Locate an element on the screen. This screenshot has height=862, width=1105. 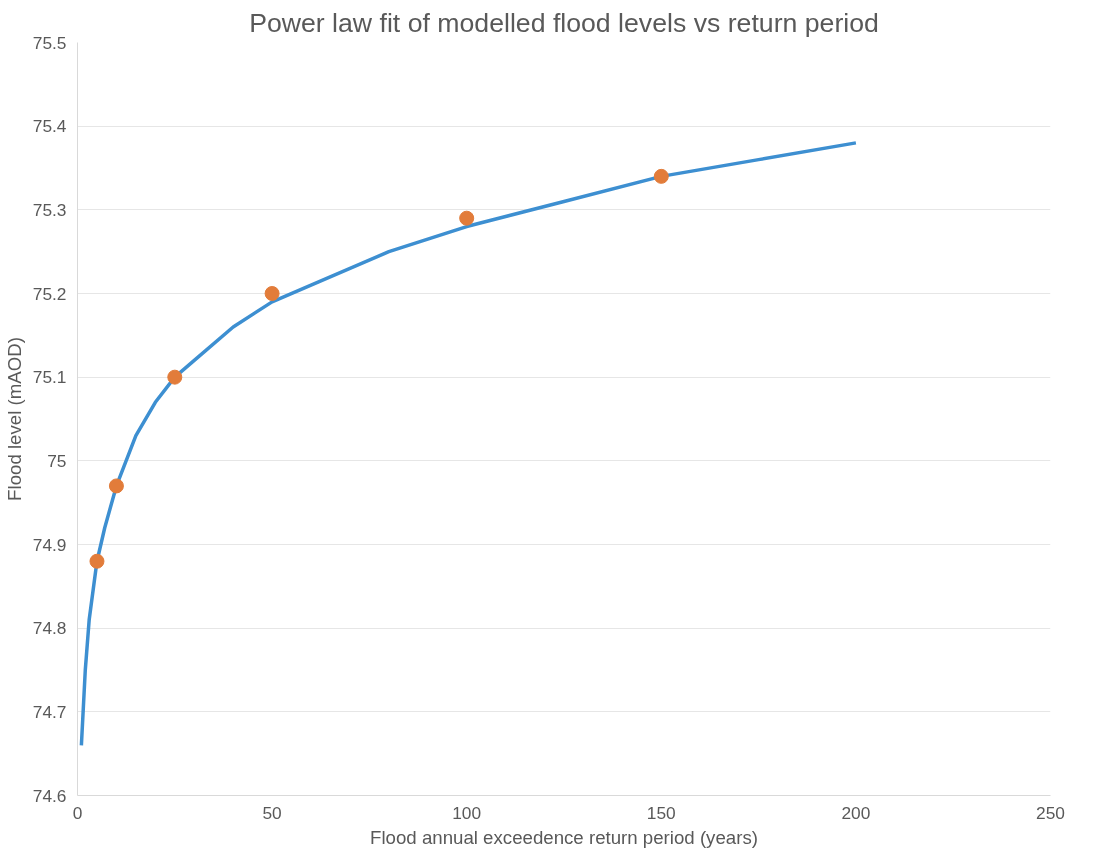
x-tick-label: 100 is located at coordinates (467, 812).